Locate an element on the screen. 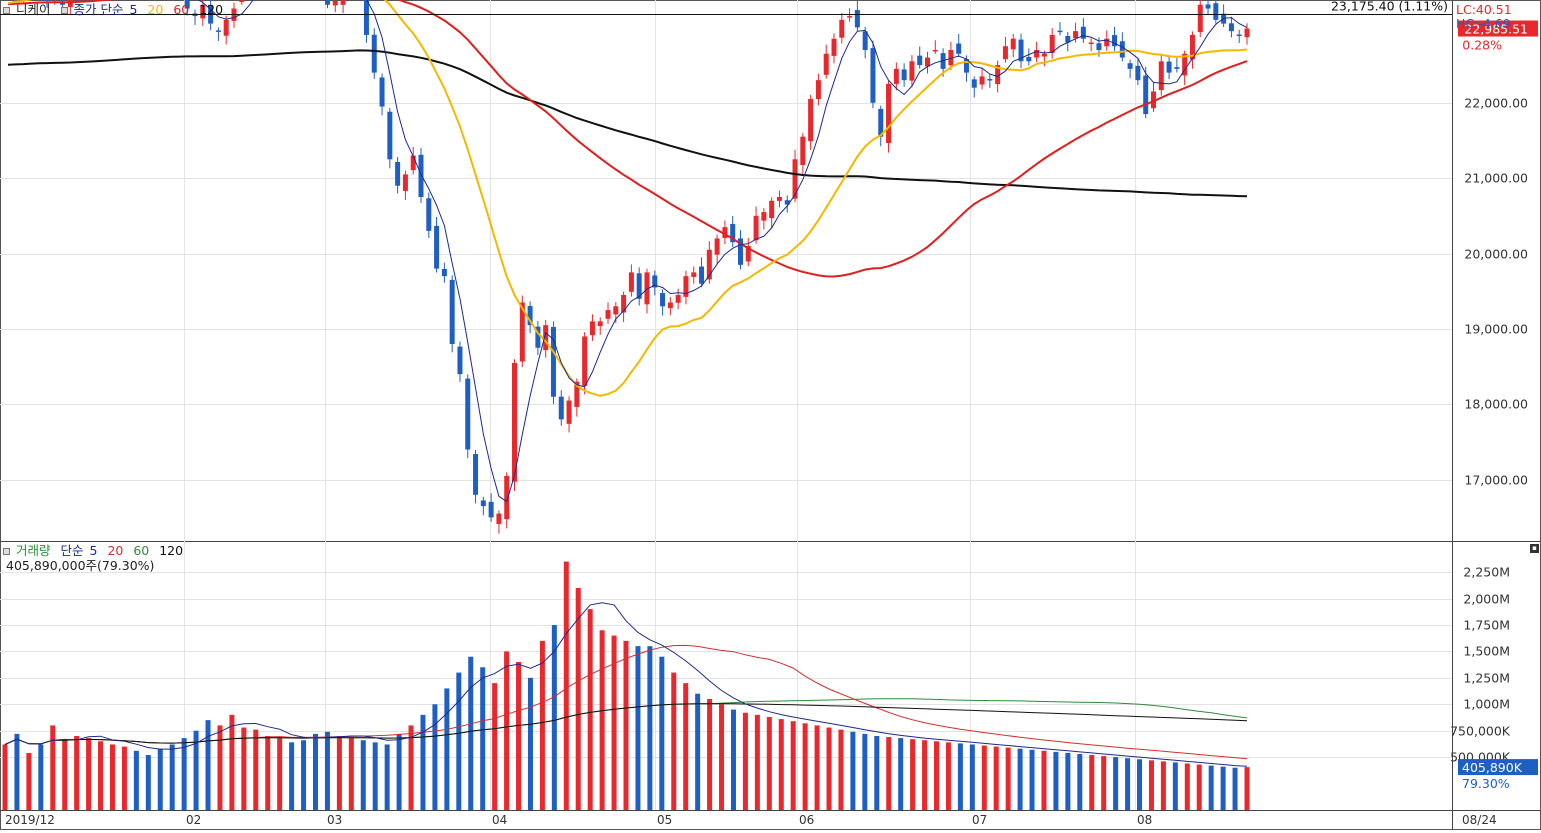  y-tick-label: 1,750M is located at coordinates (1486, 625).